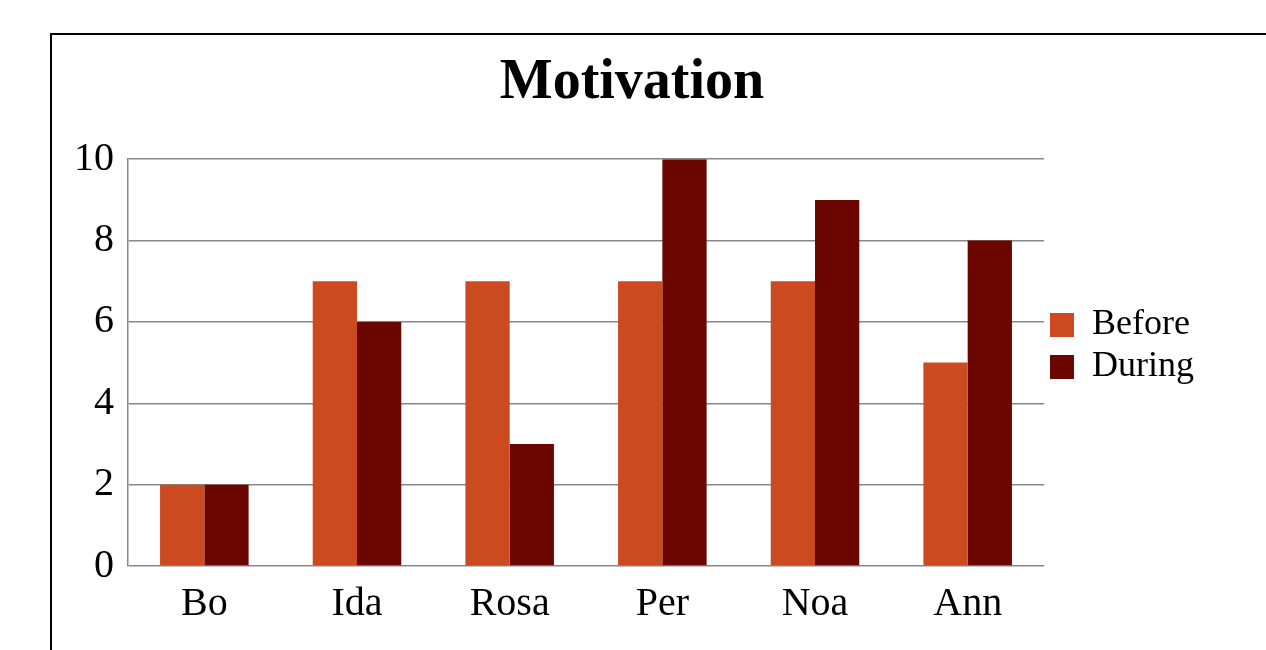 This screenshot has height=650, width=1266. What do you see at coordinates (204, 601) in the screenshot?
I see `x-tick-label: Bo` at bounding box center [204, 601].